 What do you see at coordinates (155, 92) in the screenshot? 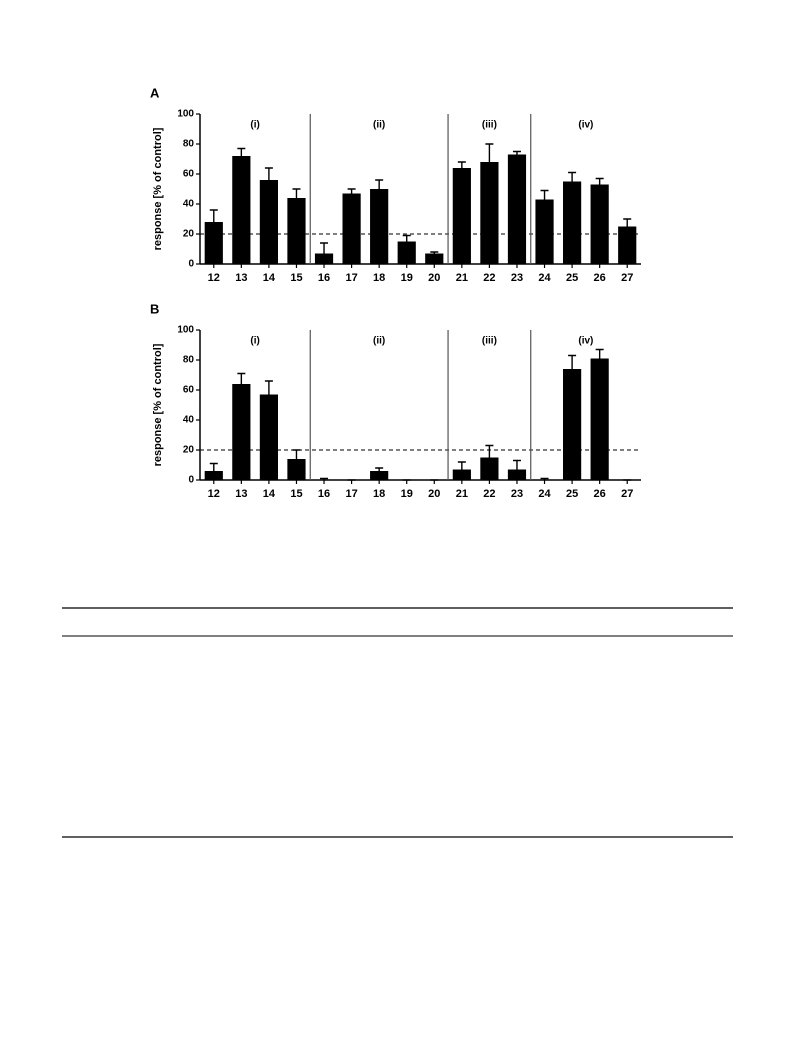
I see `panel-label: A` at bounding box center [155, 92].